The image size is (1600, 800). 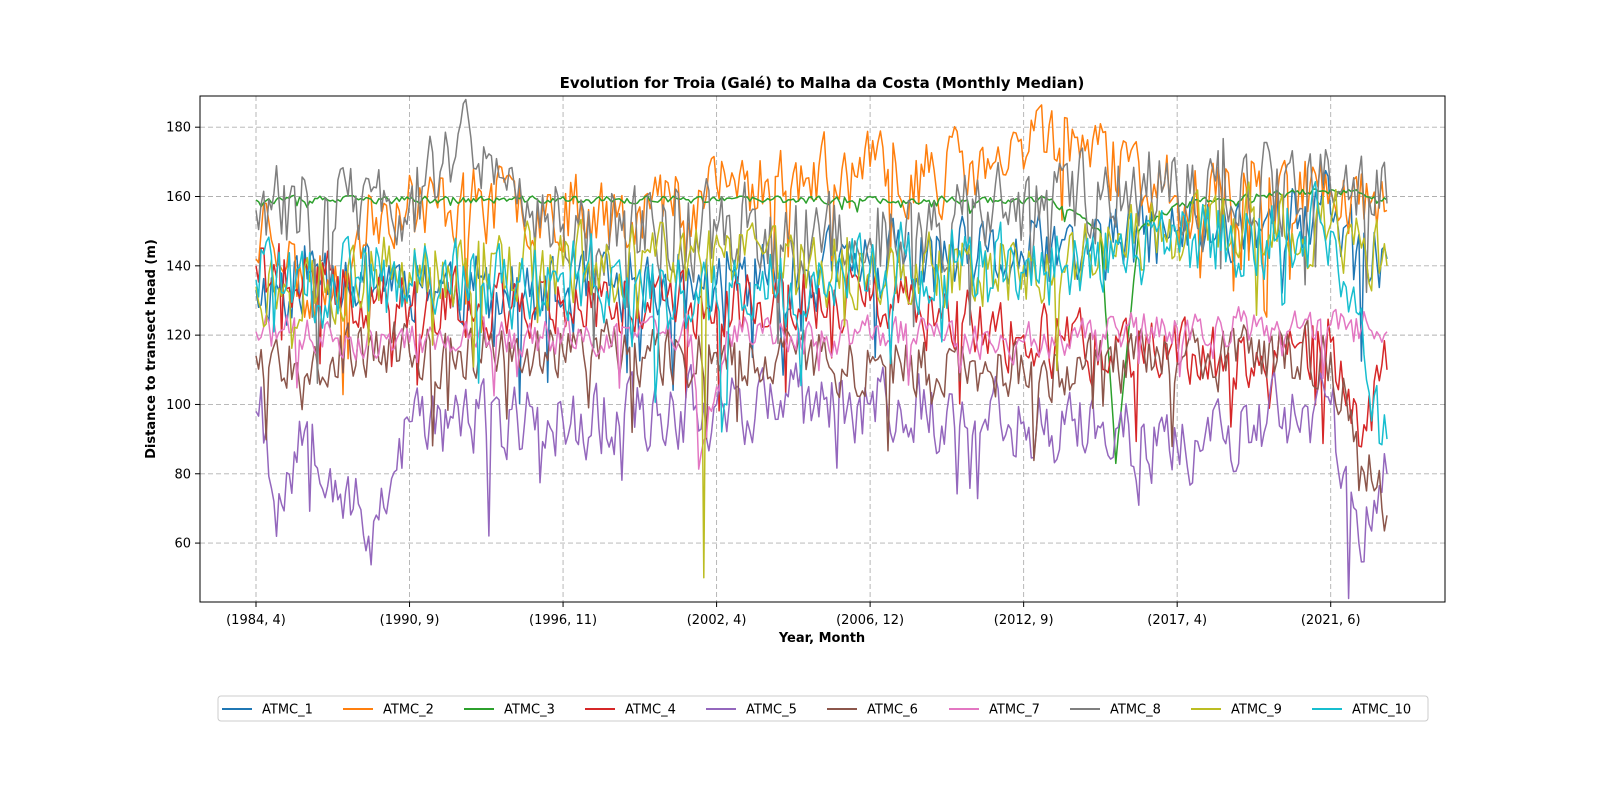 I want to click on legend-frame, so click(x=823, y=708).